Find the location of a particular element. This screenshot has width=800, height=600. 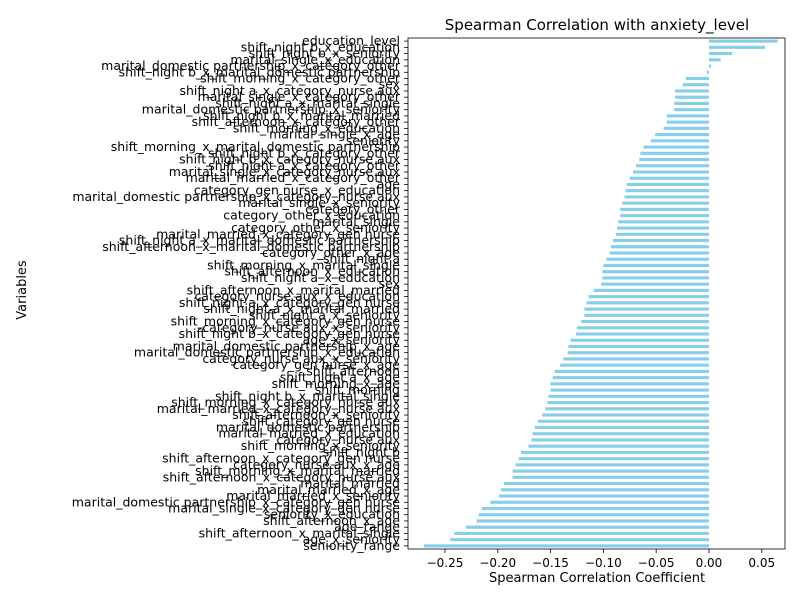

y-tick-label: shift_morning_x_age is located at coordinates (336, 383).